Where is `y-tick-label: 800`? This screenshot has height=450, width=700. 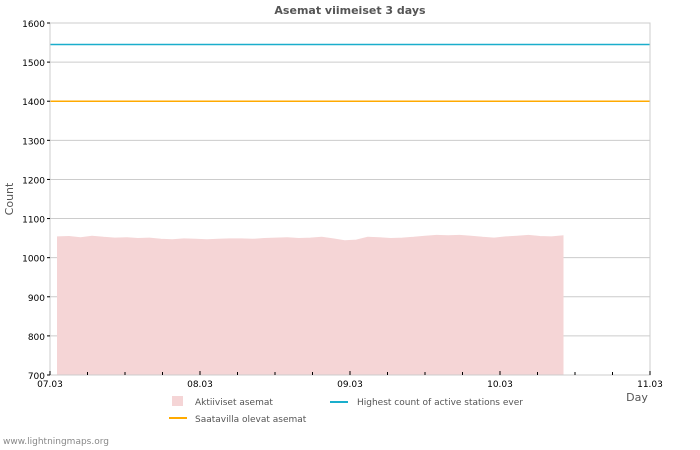
y-tick-label: 800 is located at coordinates (36, 338).